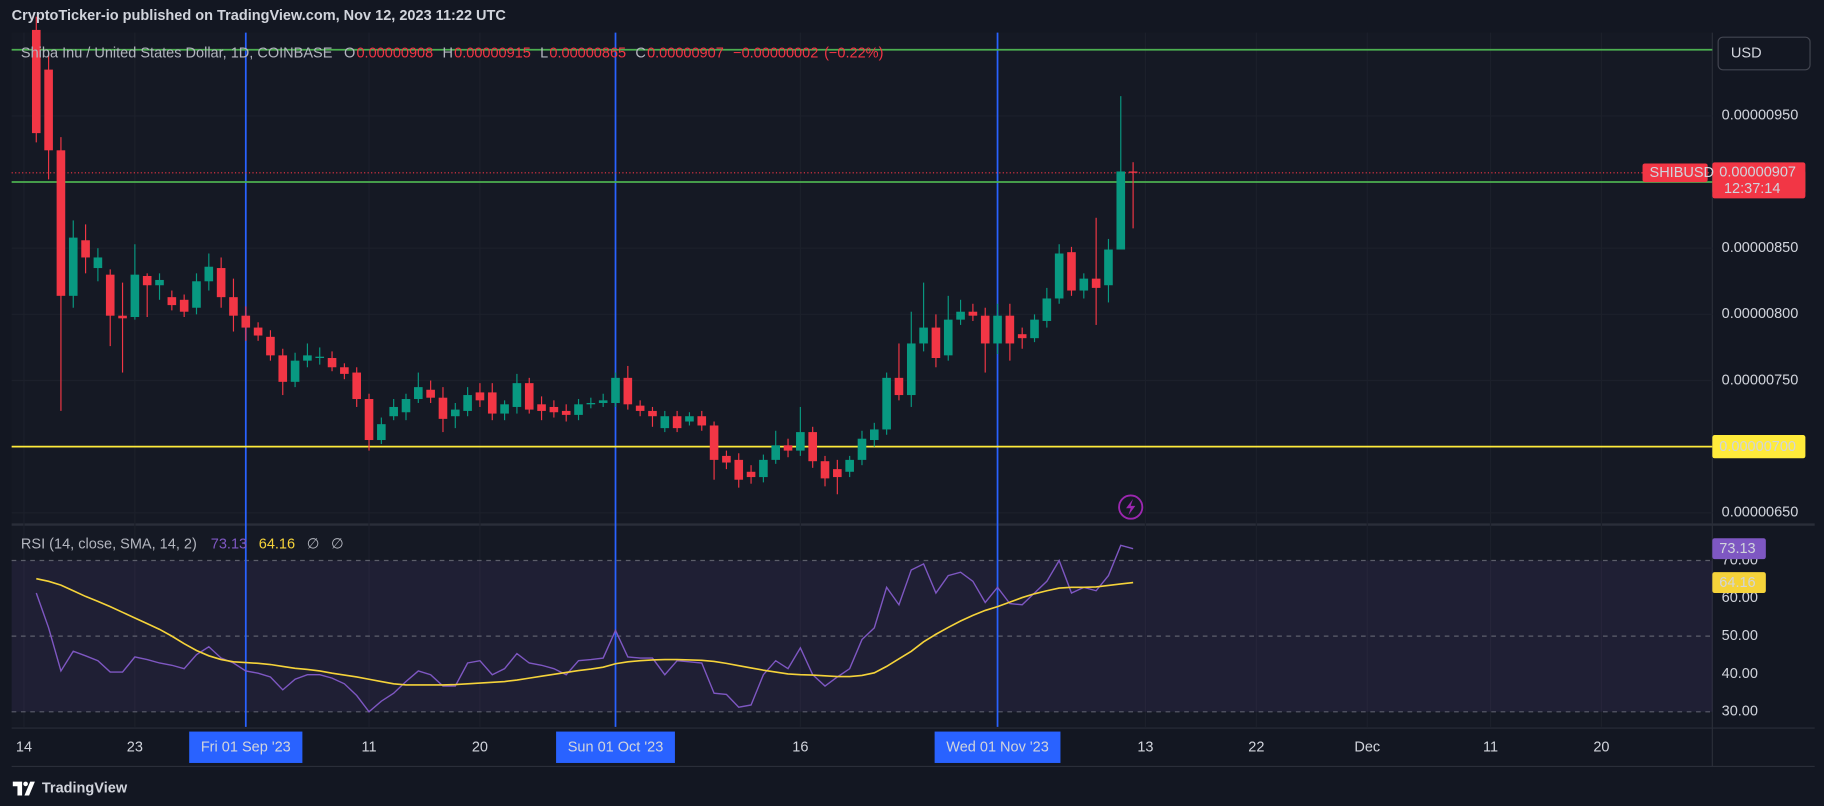 Image resolution: width=1824 pixels, height=806 pixels. I want to click on x-tick-highlight, so click(997, 747).